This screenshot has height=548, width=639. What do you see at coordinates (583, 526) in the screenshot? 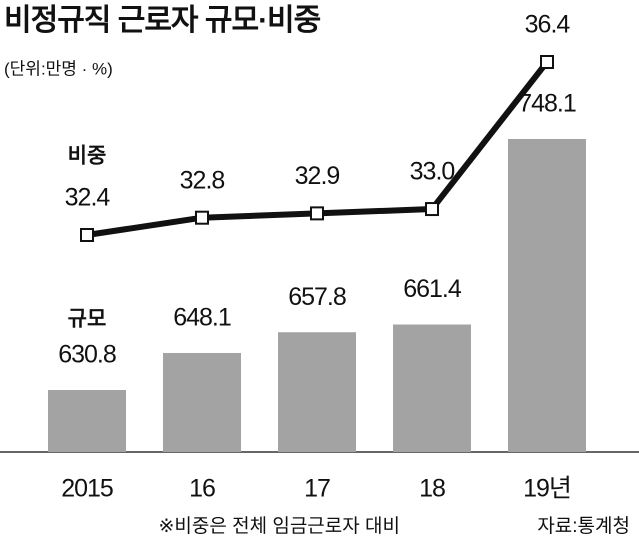
I see `source: 자료:통계청` at bounding box center [583, 526].